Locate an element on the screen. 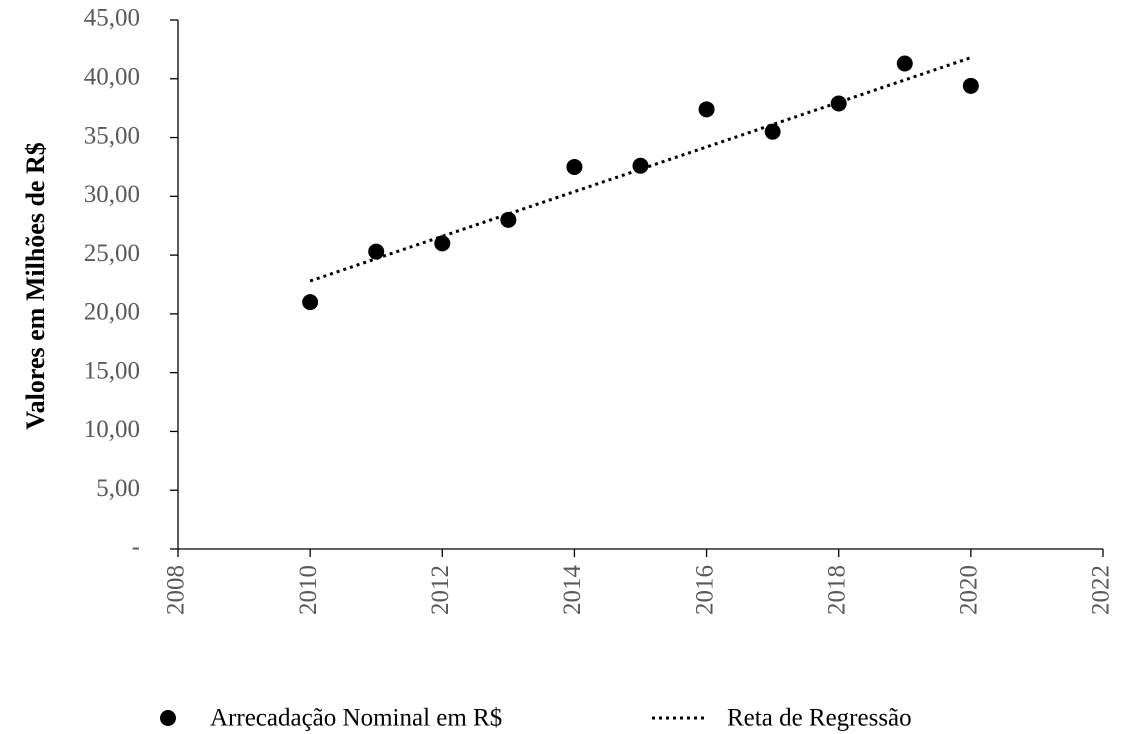 This screenshot has height=734, width=1125. y-tick-label: 15,00 is located at coordinates (112, 370).